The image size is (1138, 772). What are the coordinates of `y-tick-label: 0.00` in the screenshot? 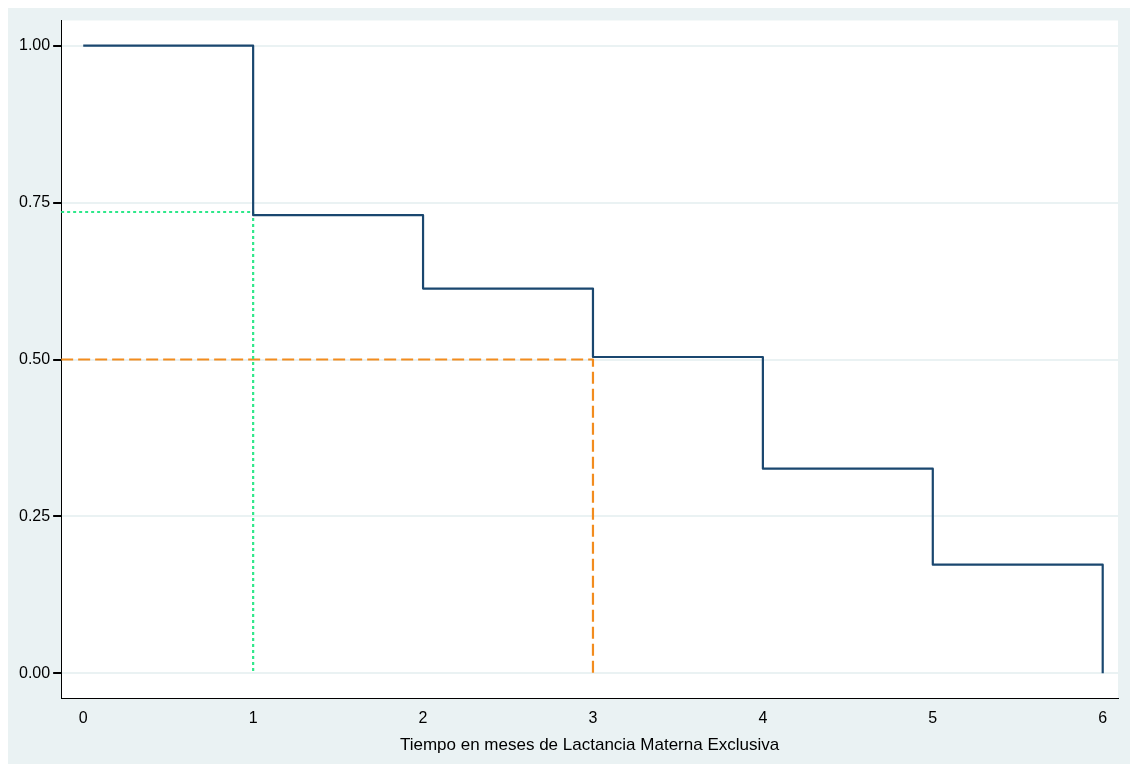 It's located at (35, 672).